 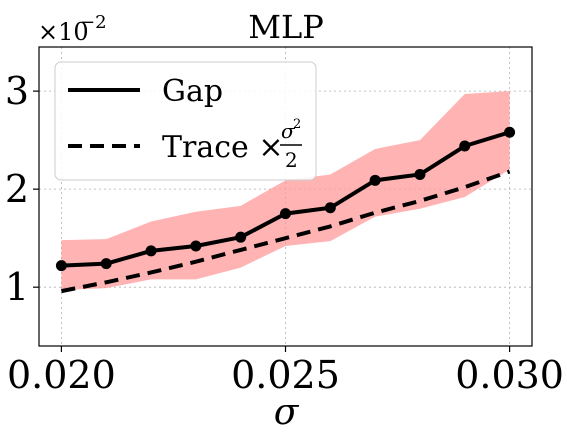 What do you see at coordinates (291, 144) in the screenshot?
I see `legend-fraction: σ 2 2` at bounding box center [291, 144].